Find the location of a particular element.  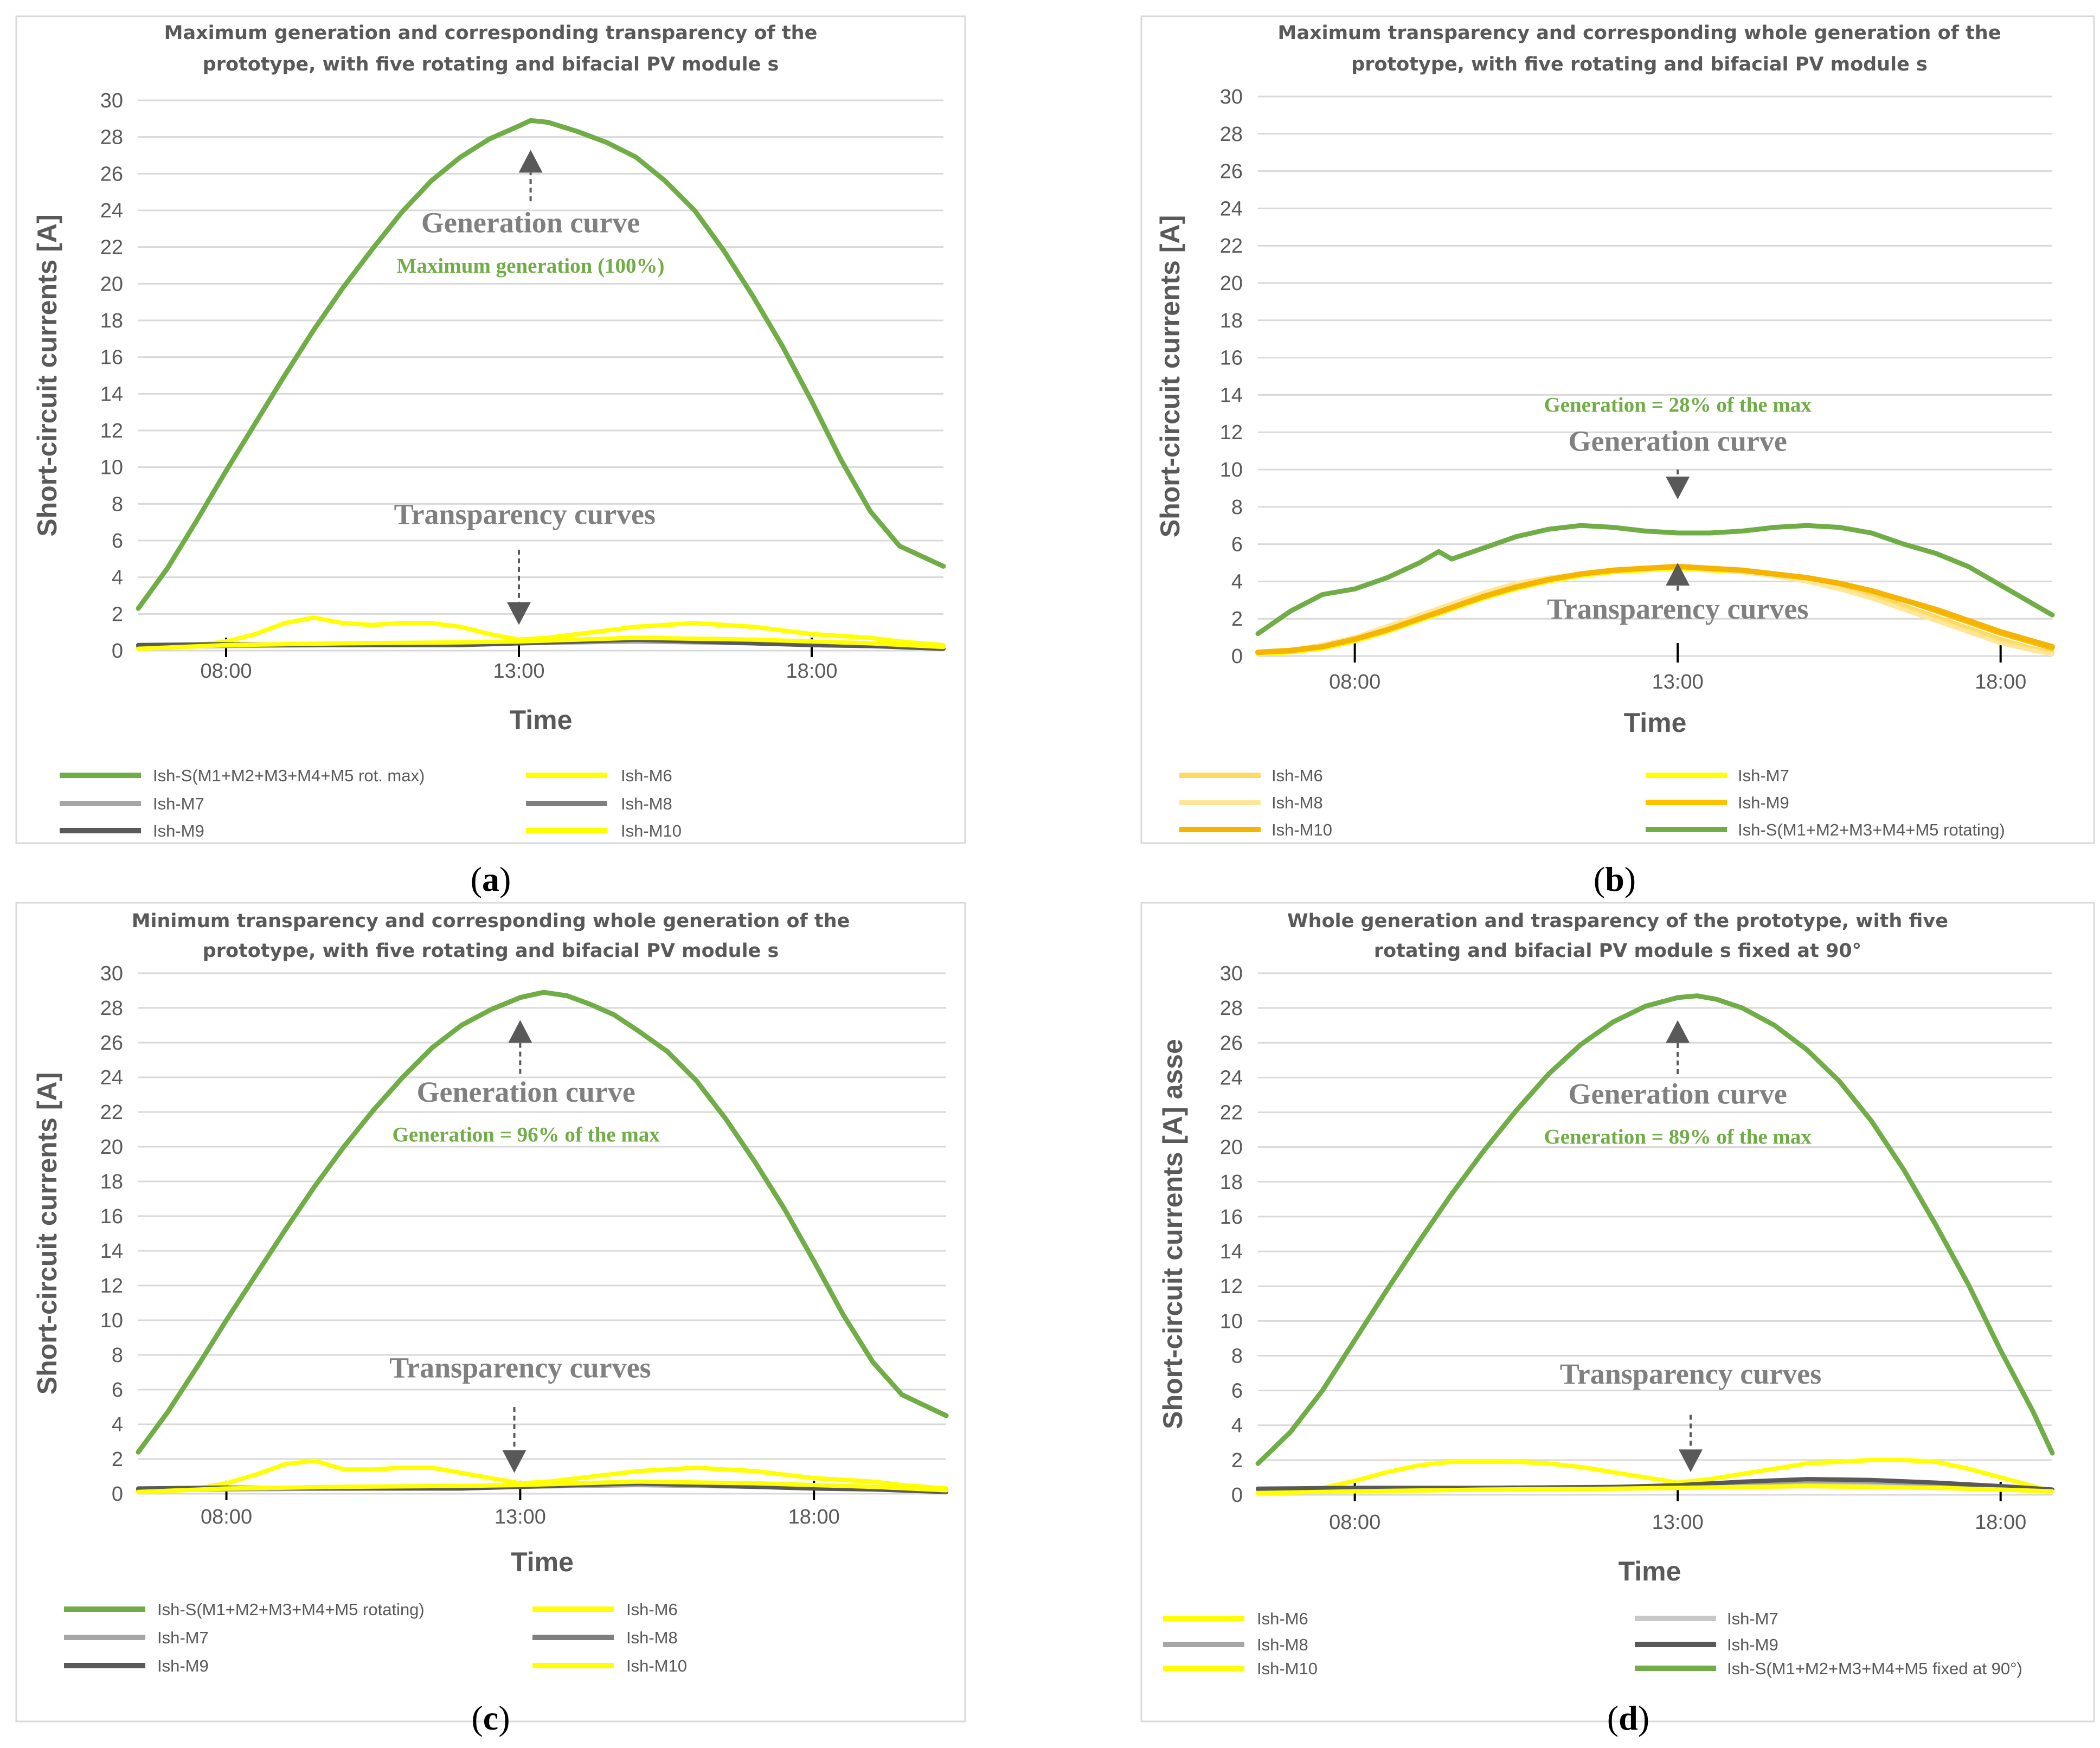

y-axis-label: Short-circuit currents [A] asse is located at coordinates (1173, 1234).